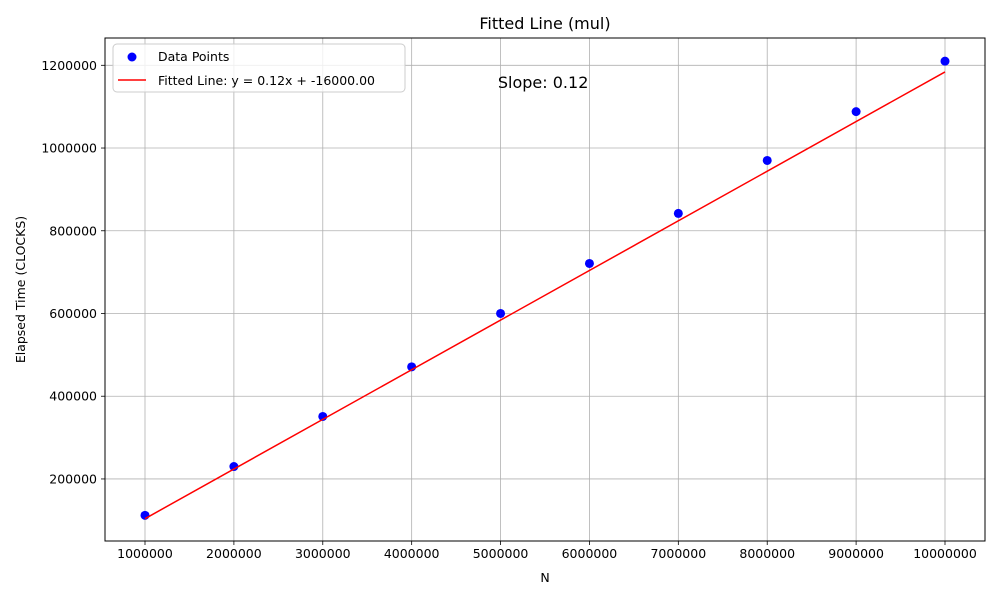  I want to click on y-tick-label: 1000000, so click(69, 148).